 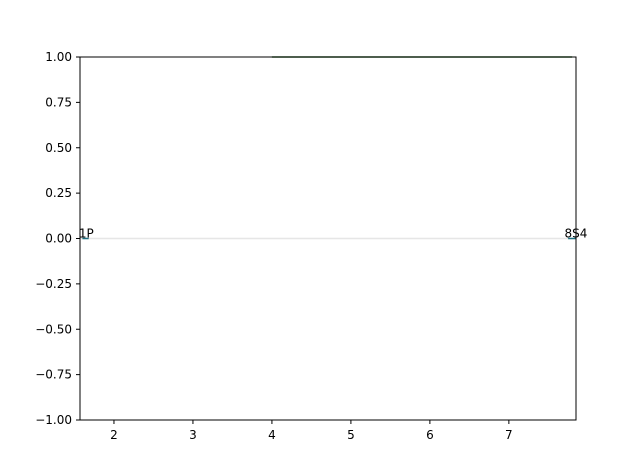 I want to click on y-tick-label: −1.00, so click(x=53, y=420).